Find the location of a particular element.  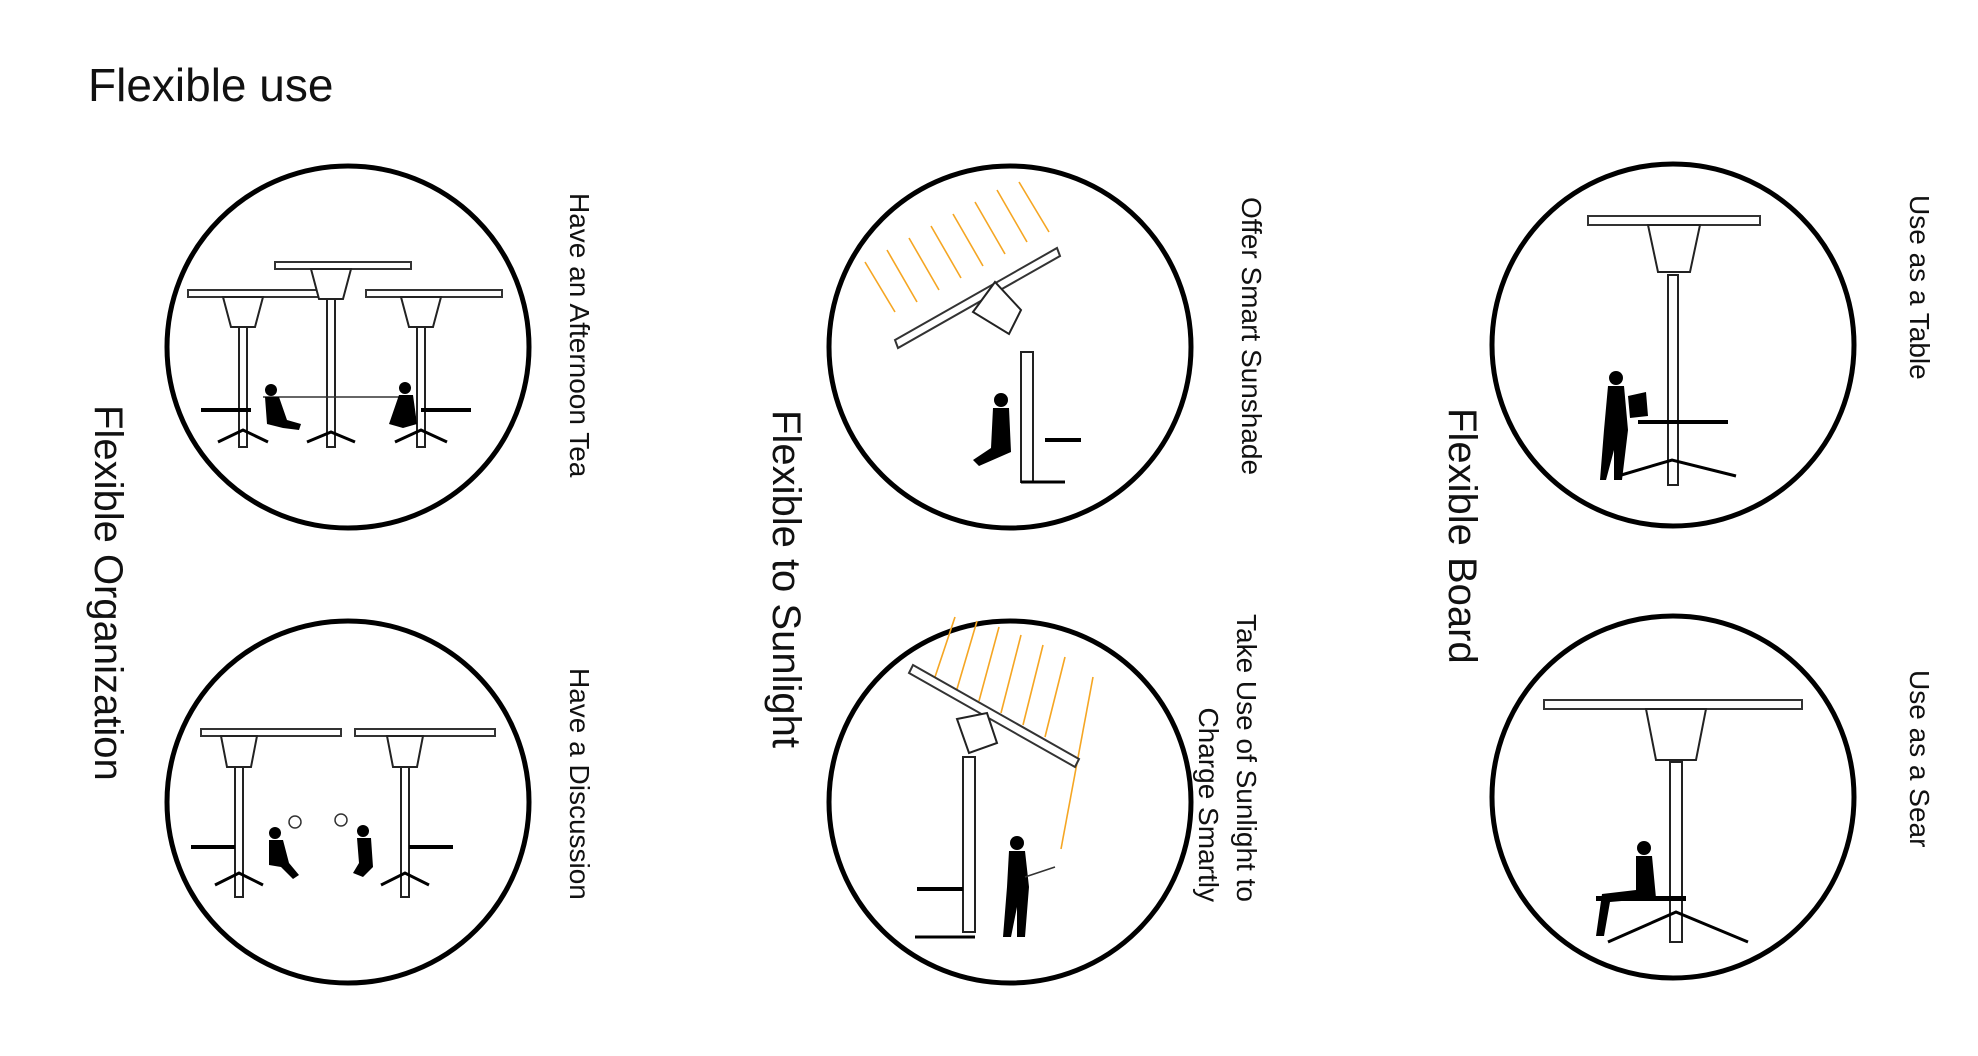

item-label-afternoon-tea: Have an Afternoon Tea is located at coordinates (579, 335).